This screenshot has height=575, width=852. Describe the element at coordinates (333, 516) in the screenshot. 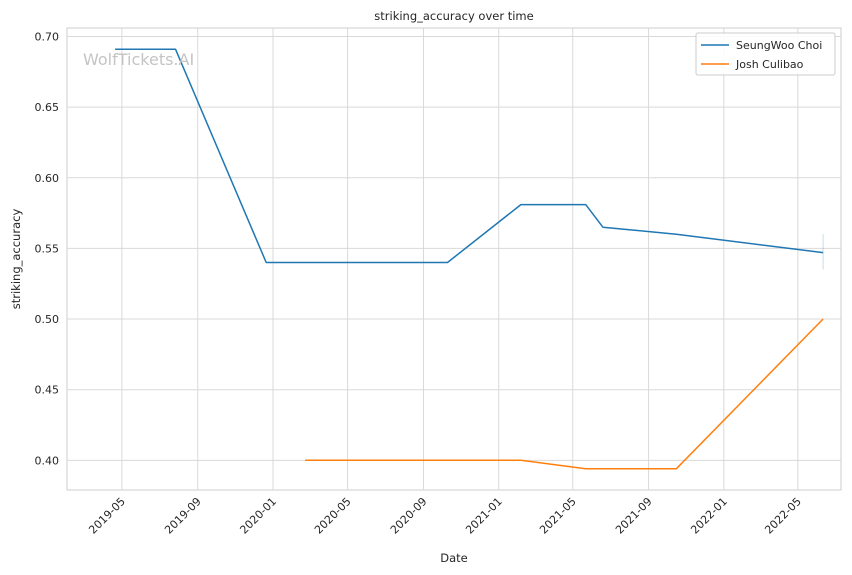

I see `x-tick-label: 2020-05` at that location.